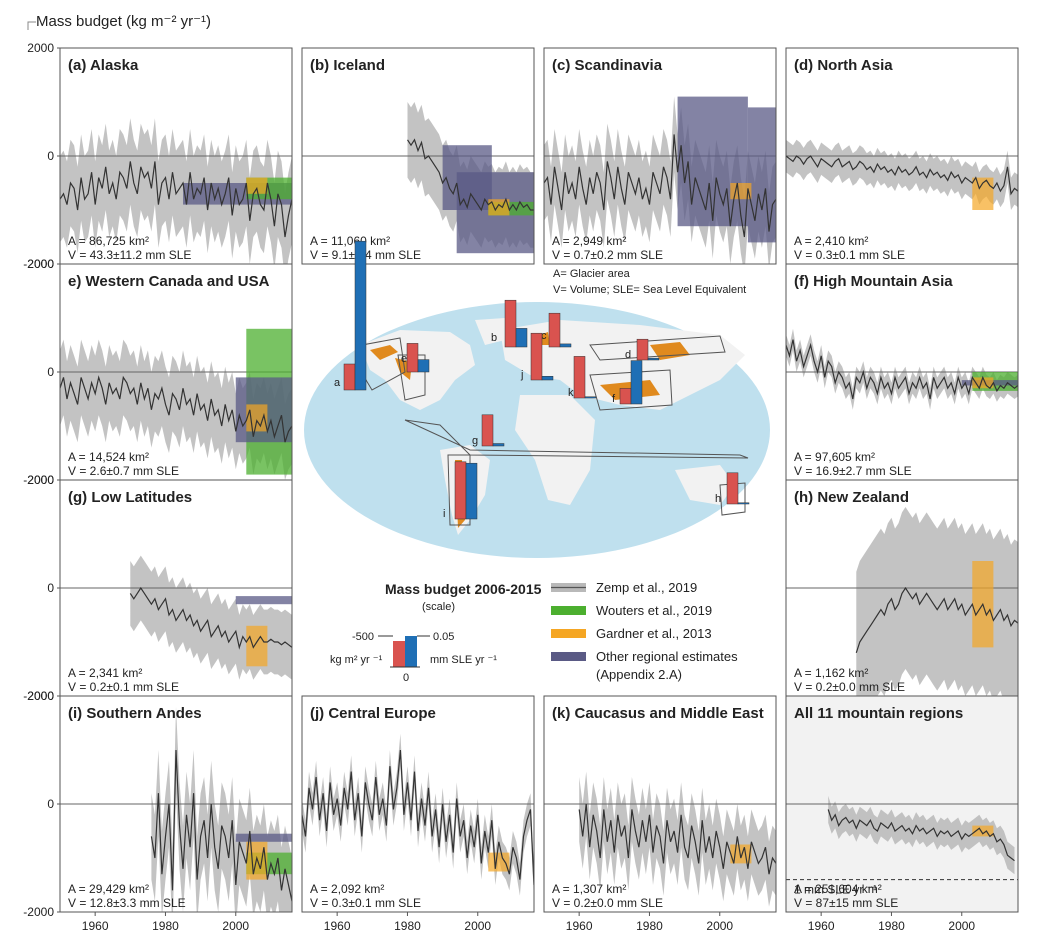  What do you see at coordinates (463, 589) in the screenshot?
I see `scale-legend-title: Mass budget 2006-2015` at bounding box center [463, 589].